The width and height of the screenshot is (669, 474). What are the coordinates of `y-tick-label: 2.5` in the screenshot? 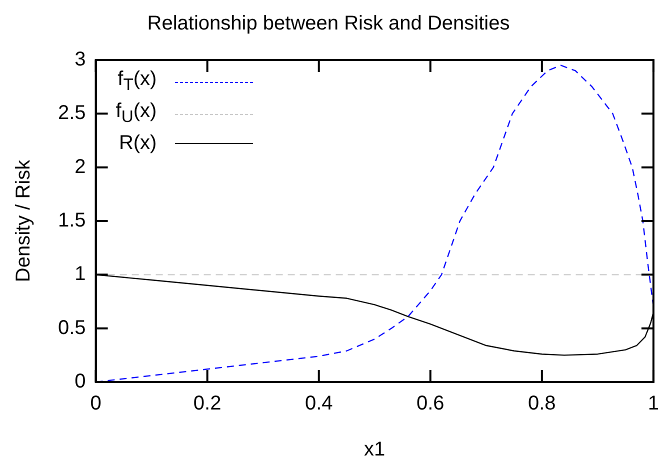 It's located at (72, 113).